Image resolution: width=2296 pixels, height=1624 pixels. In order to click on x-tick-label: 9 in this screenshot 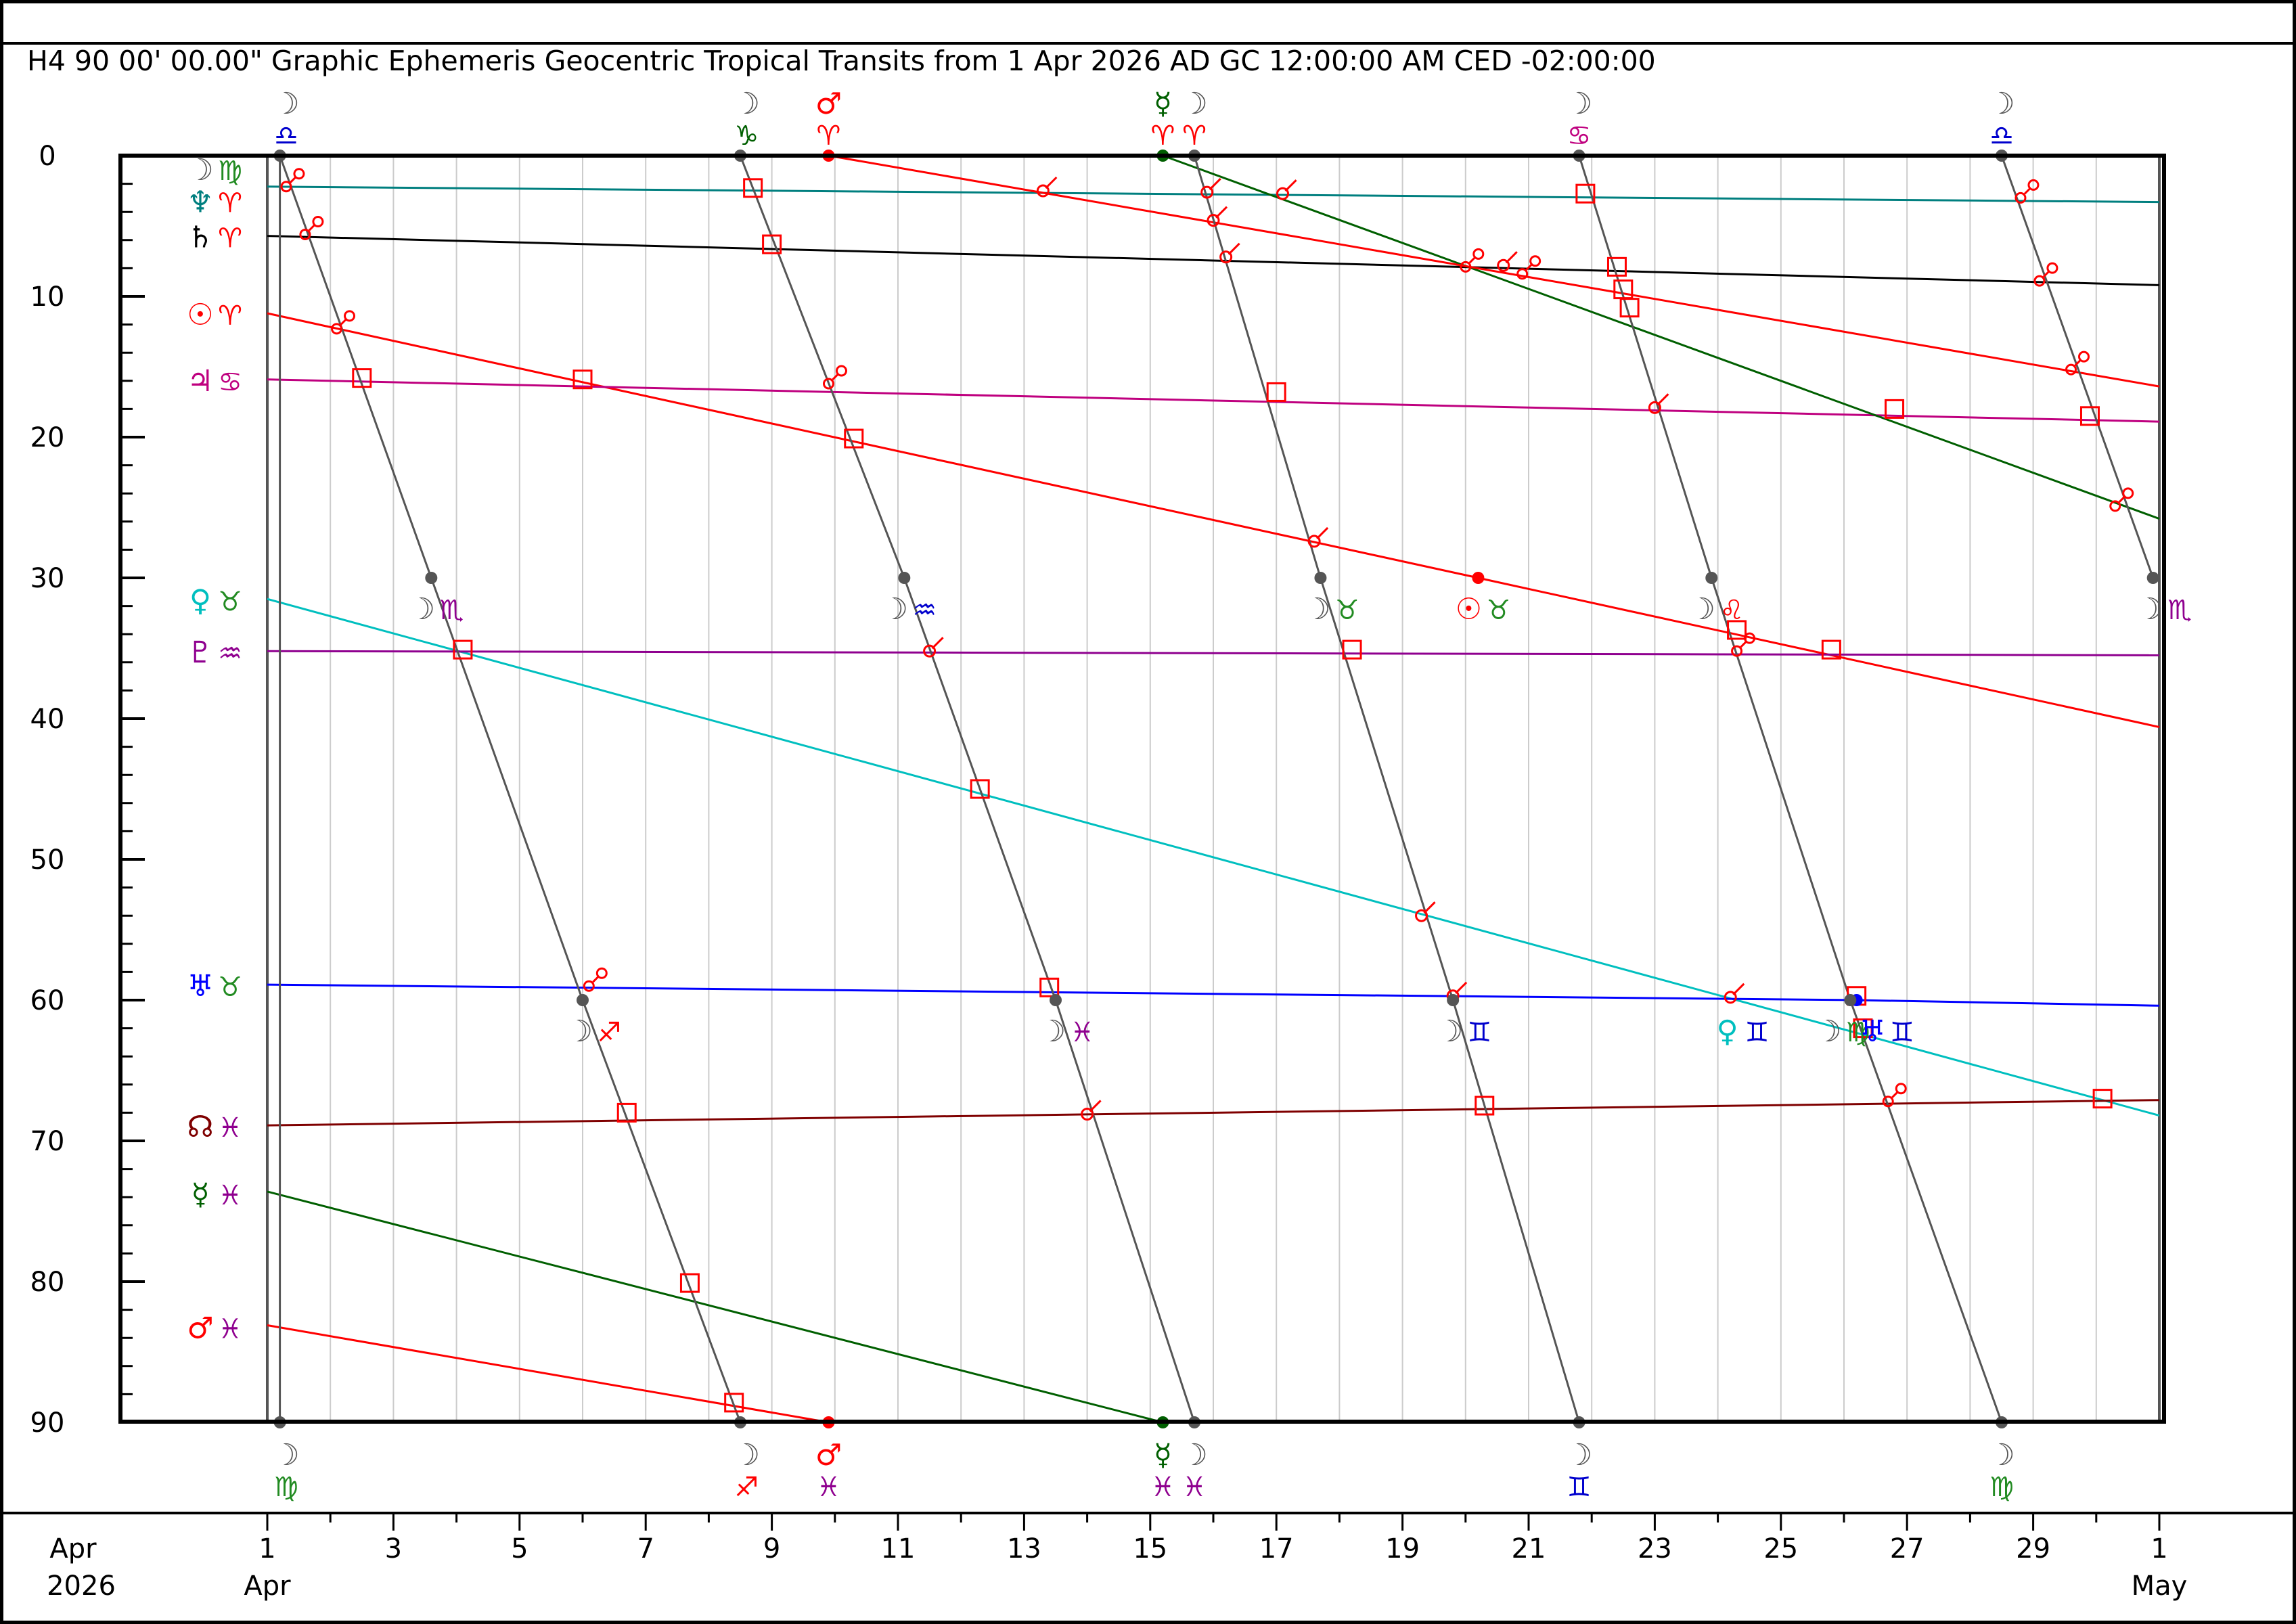, I will do `click(771, 1548)`.